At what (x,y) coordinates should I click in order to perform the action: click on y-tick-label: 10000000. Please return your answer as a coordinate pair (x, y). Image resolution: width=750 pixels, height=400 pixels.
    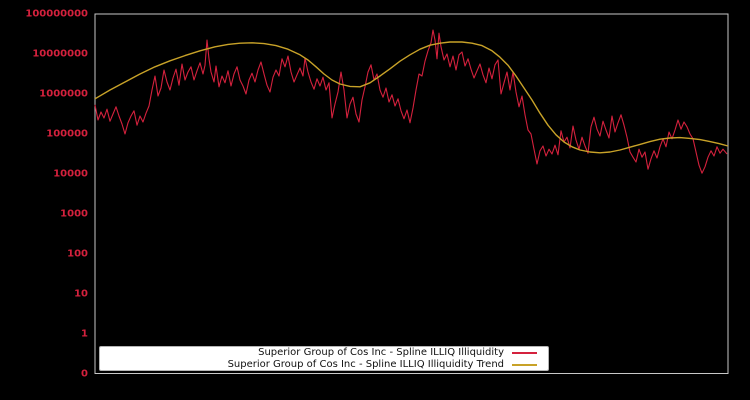
    Looking at the image, I should click on (60, 54).